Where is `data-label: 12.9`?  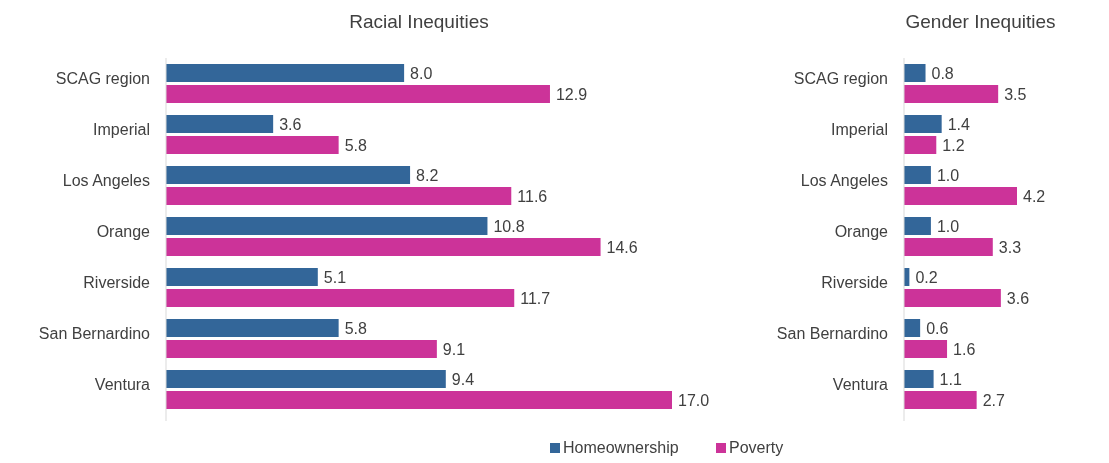
data-label: 12.9 is located at coordinates (571, 94).